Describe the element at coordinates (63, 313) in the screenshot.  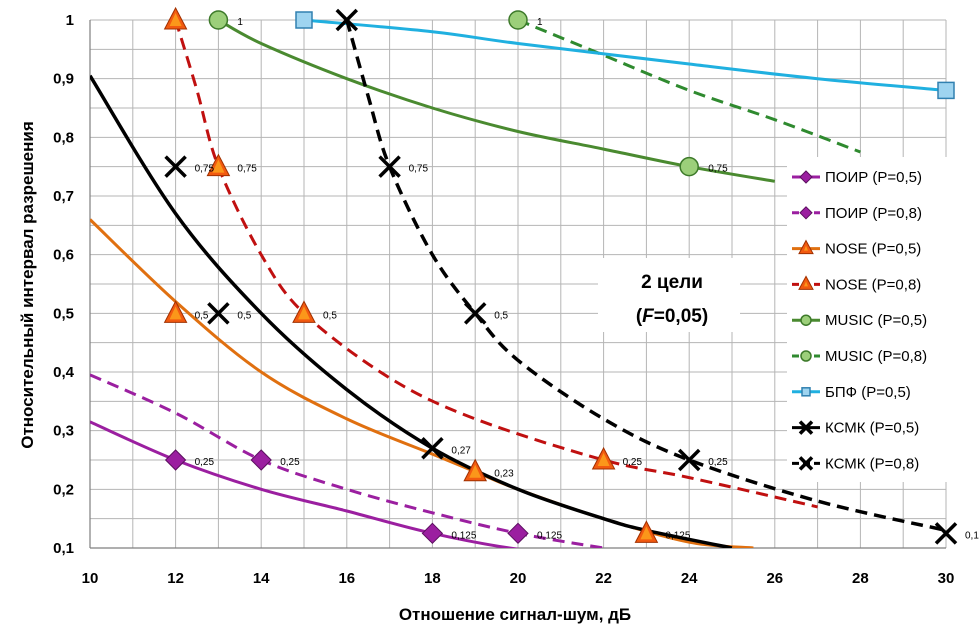
I see `y-tick-label: 0,5` at that location.